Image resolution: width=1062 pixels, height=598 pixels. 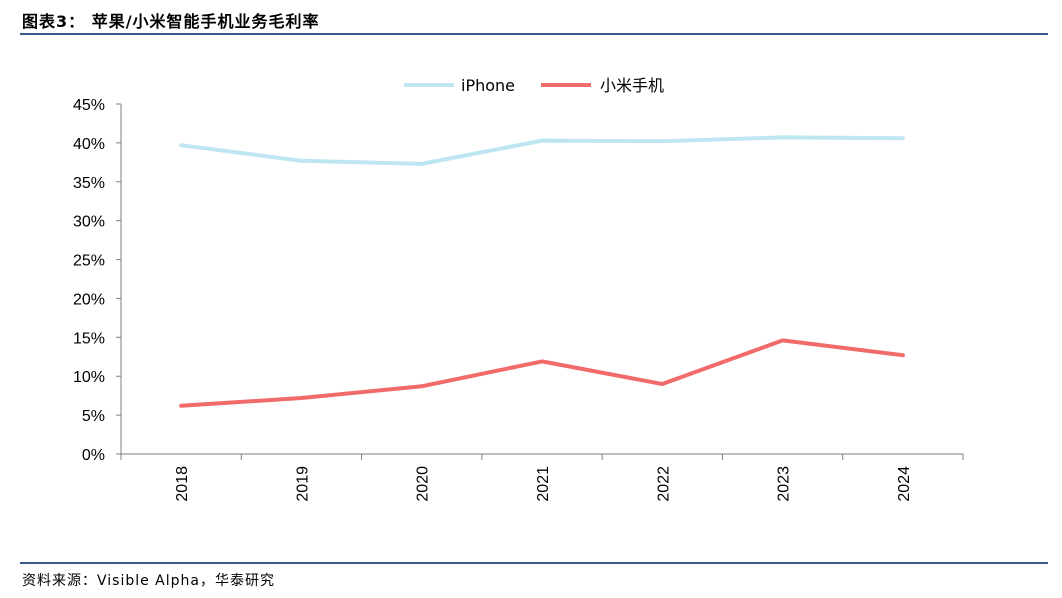 I want to click on y-tick-label: 0%, so click(x=93, y=455).